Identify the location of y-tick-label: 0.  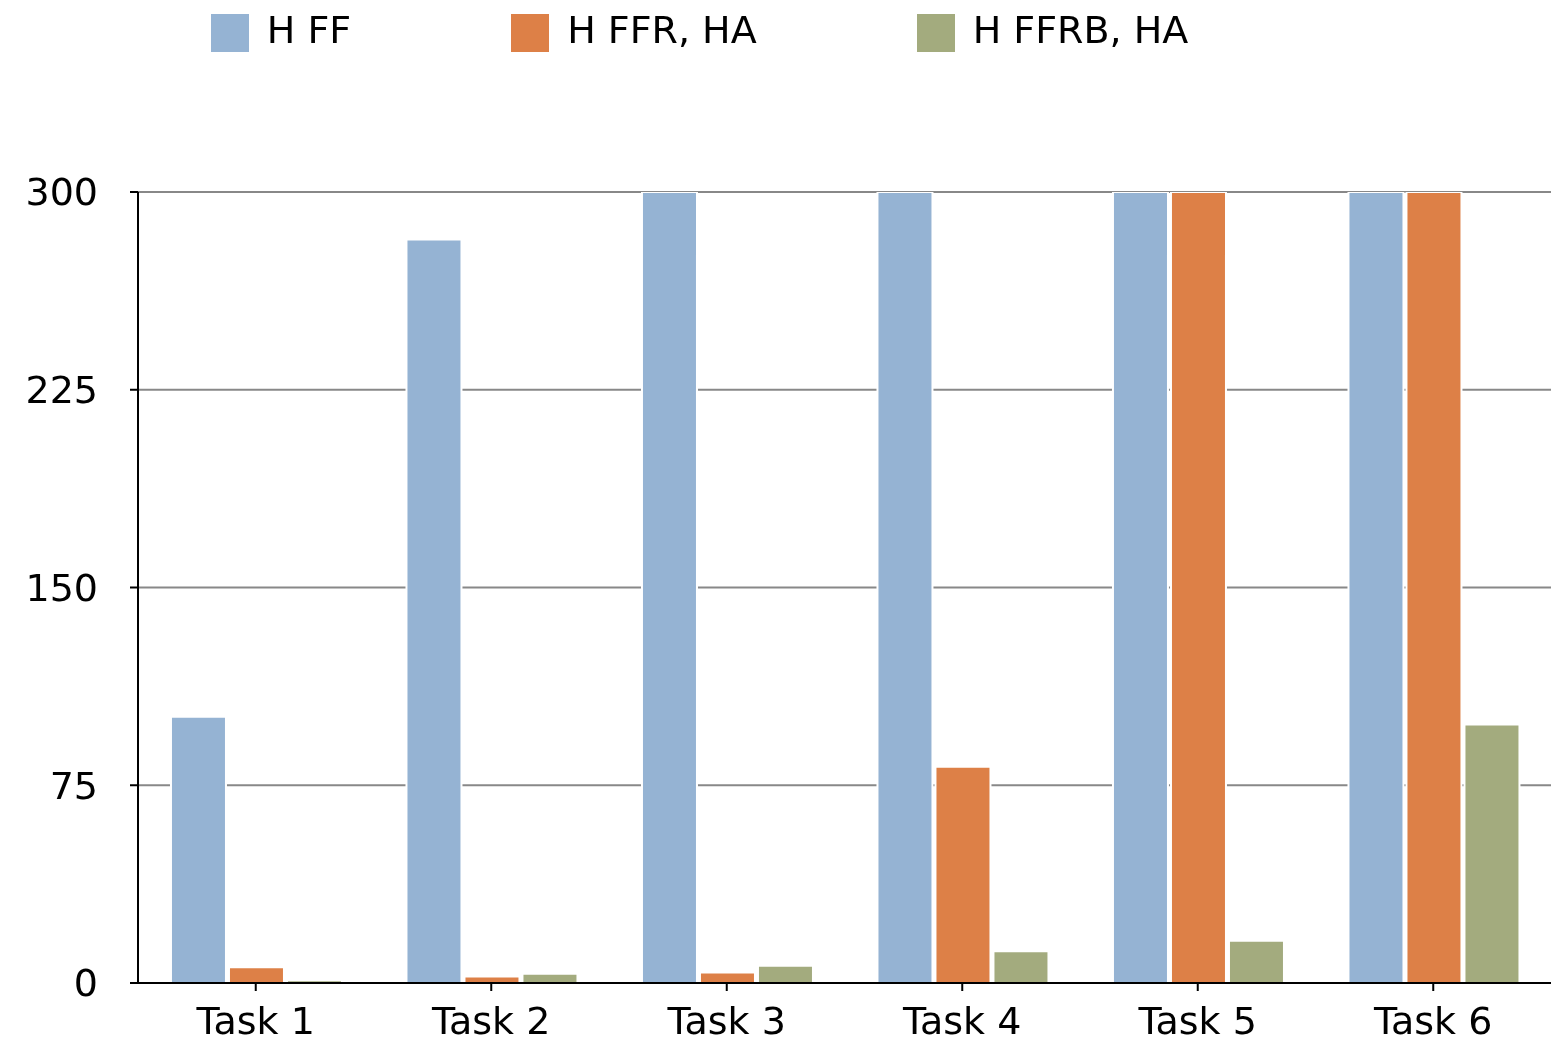
(85, 983).